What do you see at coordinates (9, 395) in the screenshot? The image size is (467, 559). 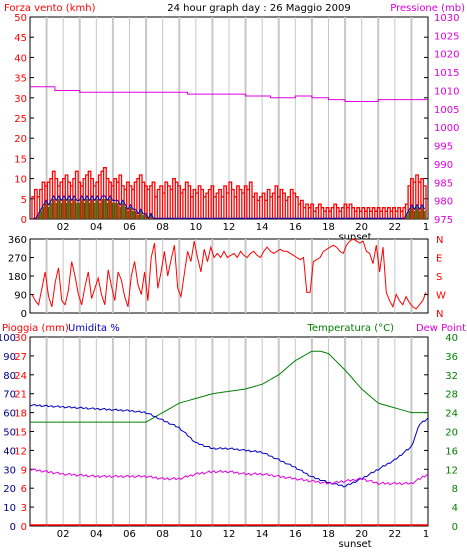 I see `humidity-y-tick-label: 70` at bounding box center [9, 395].